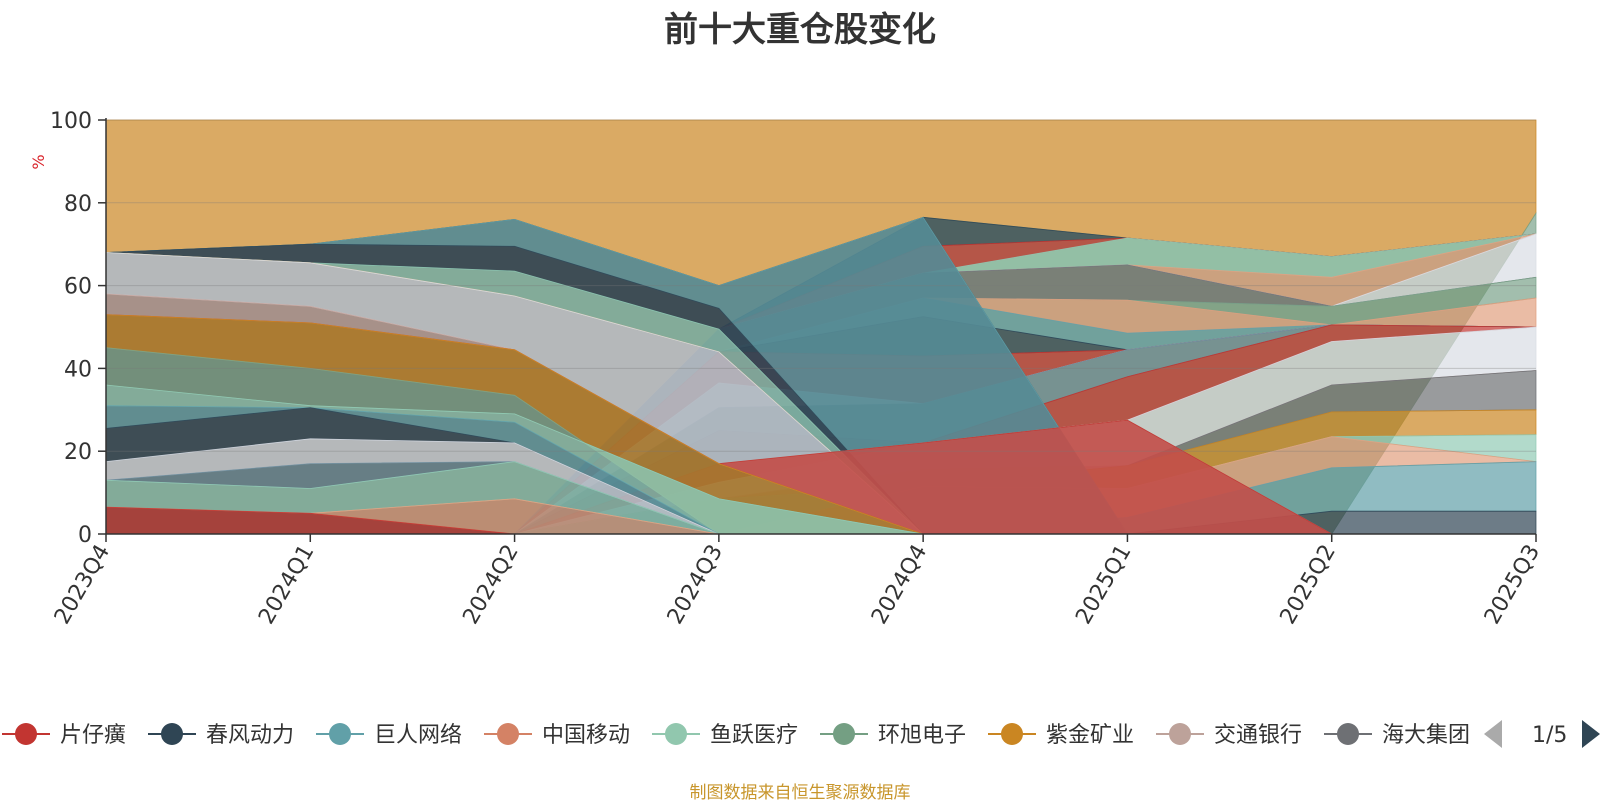  I want to click on chart-title: 前十大重仓股变化, so click(800, 30).